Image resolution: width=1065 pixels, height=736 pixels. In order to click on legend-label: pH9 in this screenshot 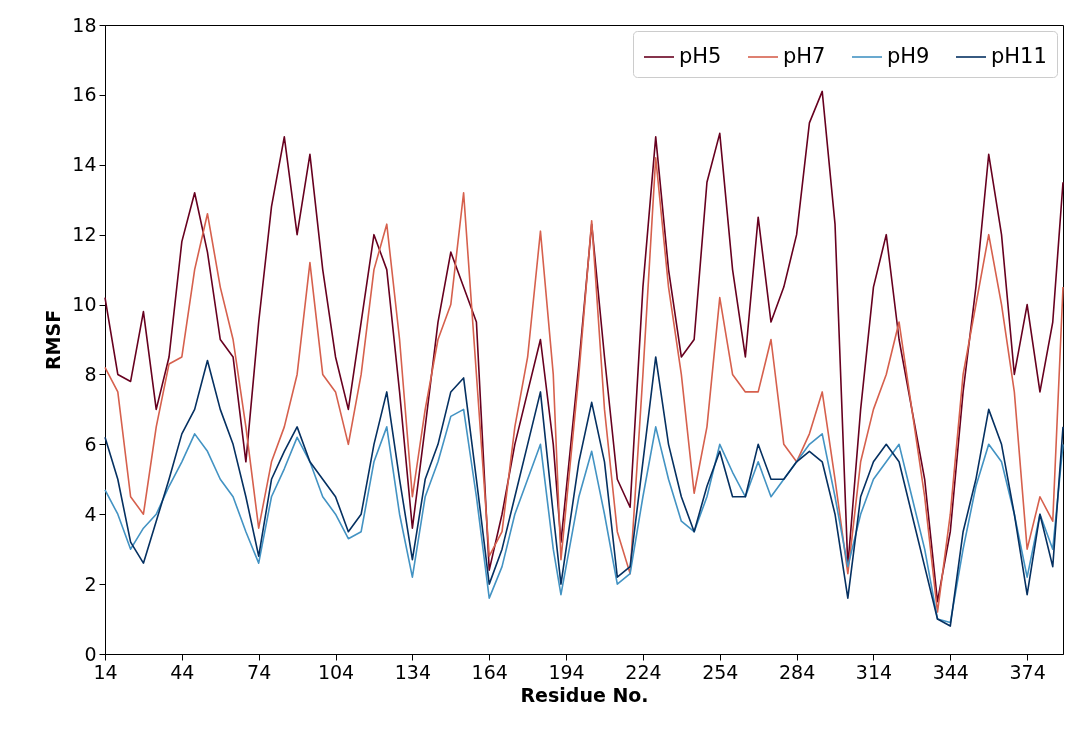, I will do `click(908, 56)`.